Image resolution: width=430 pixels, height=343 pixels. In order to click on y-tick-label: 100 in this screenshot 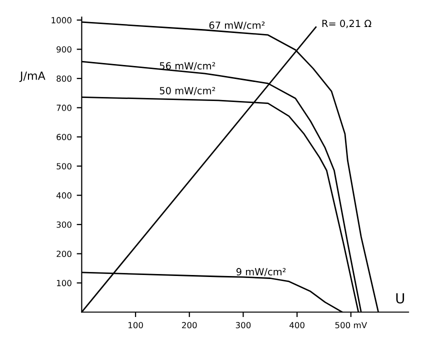, I will do `click(64, 283)`.